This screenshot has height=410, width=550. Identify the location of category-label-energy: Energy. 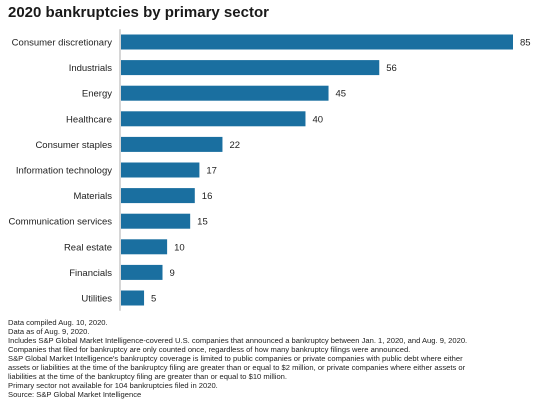
(97, 94).